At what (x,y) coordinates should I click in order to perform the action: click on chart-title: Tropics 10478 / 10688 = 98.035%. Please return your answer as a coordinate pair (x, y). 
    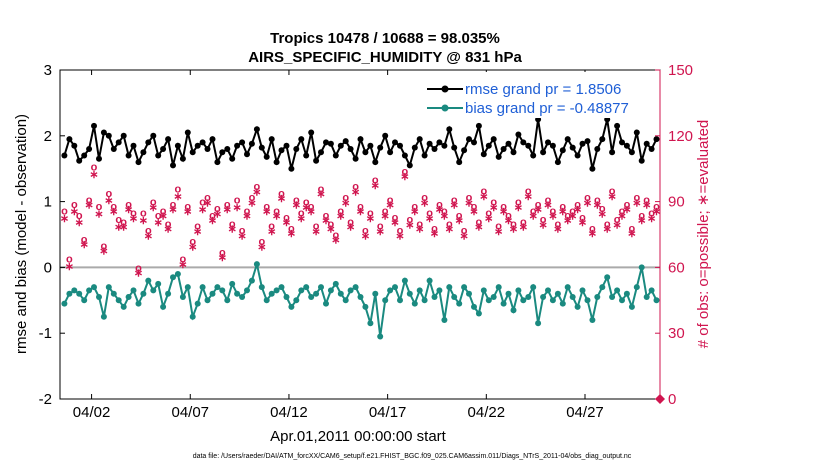
    Looking at the image, I should click on (385, 38).